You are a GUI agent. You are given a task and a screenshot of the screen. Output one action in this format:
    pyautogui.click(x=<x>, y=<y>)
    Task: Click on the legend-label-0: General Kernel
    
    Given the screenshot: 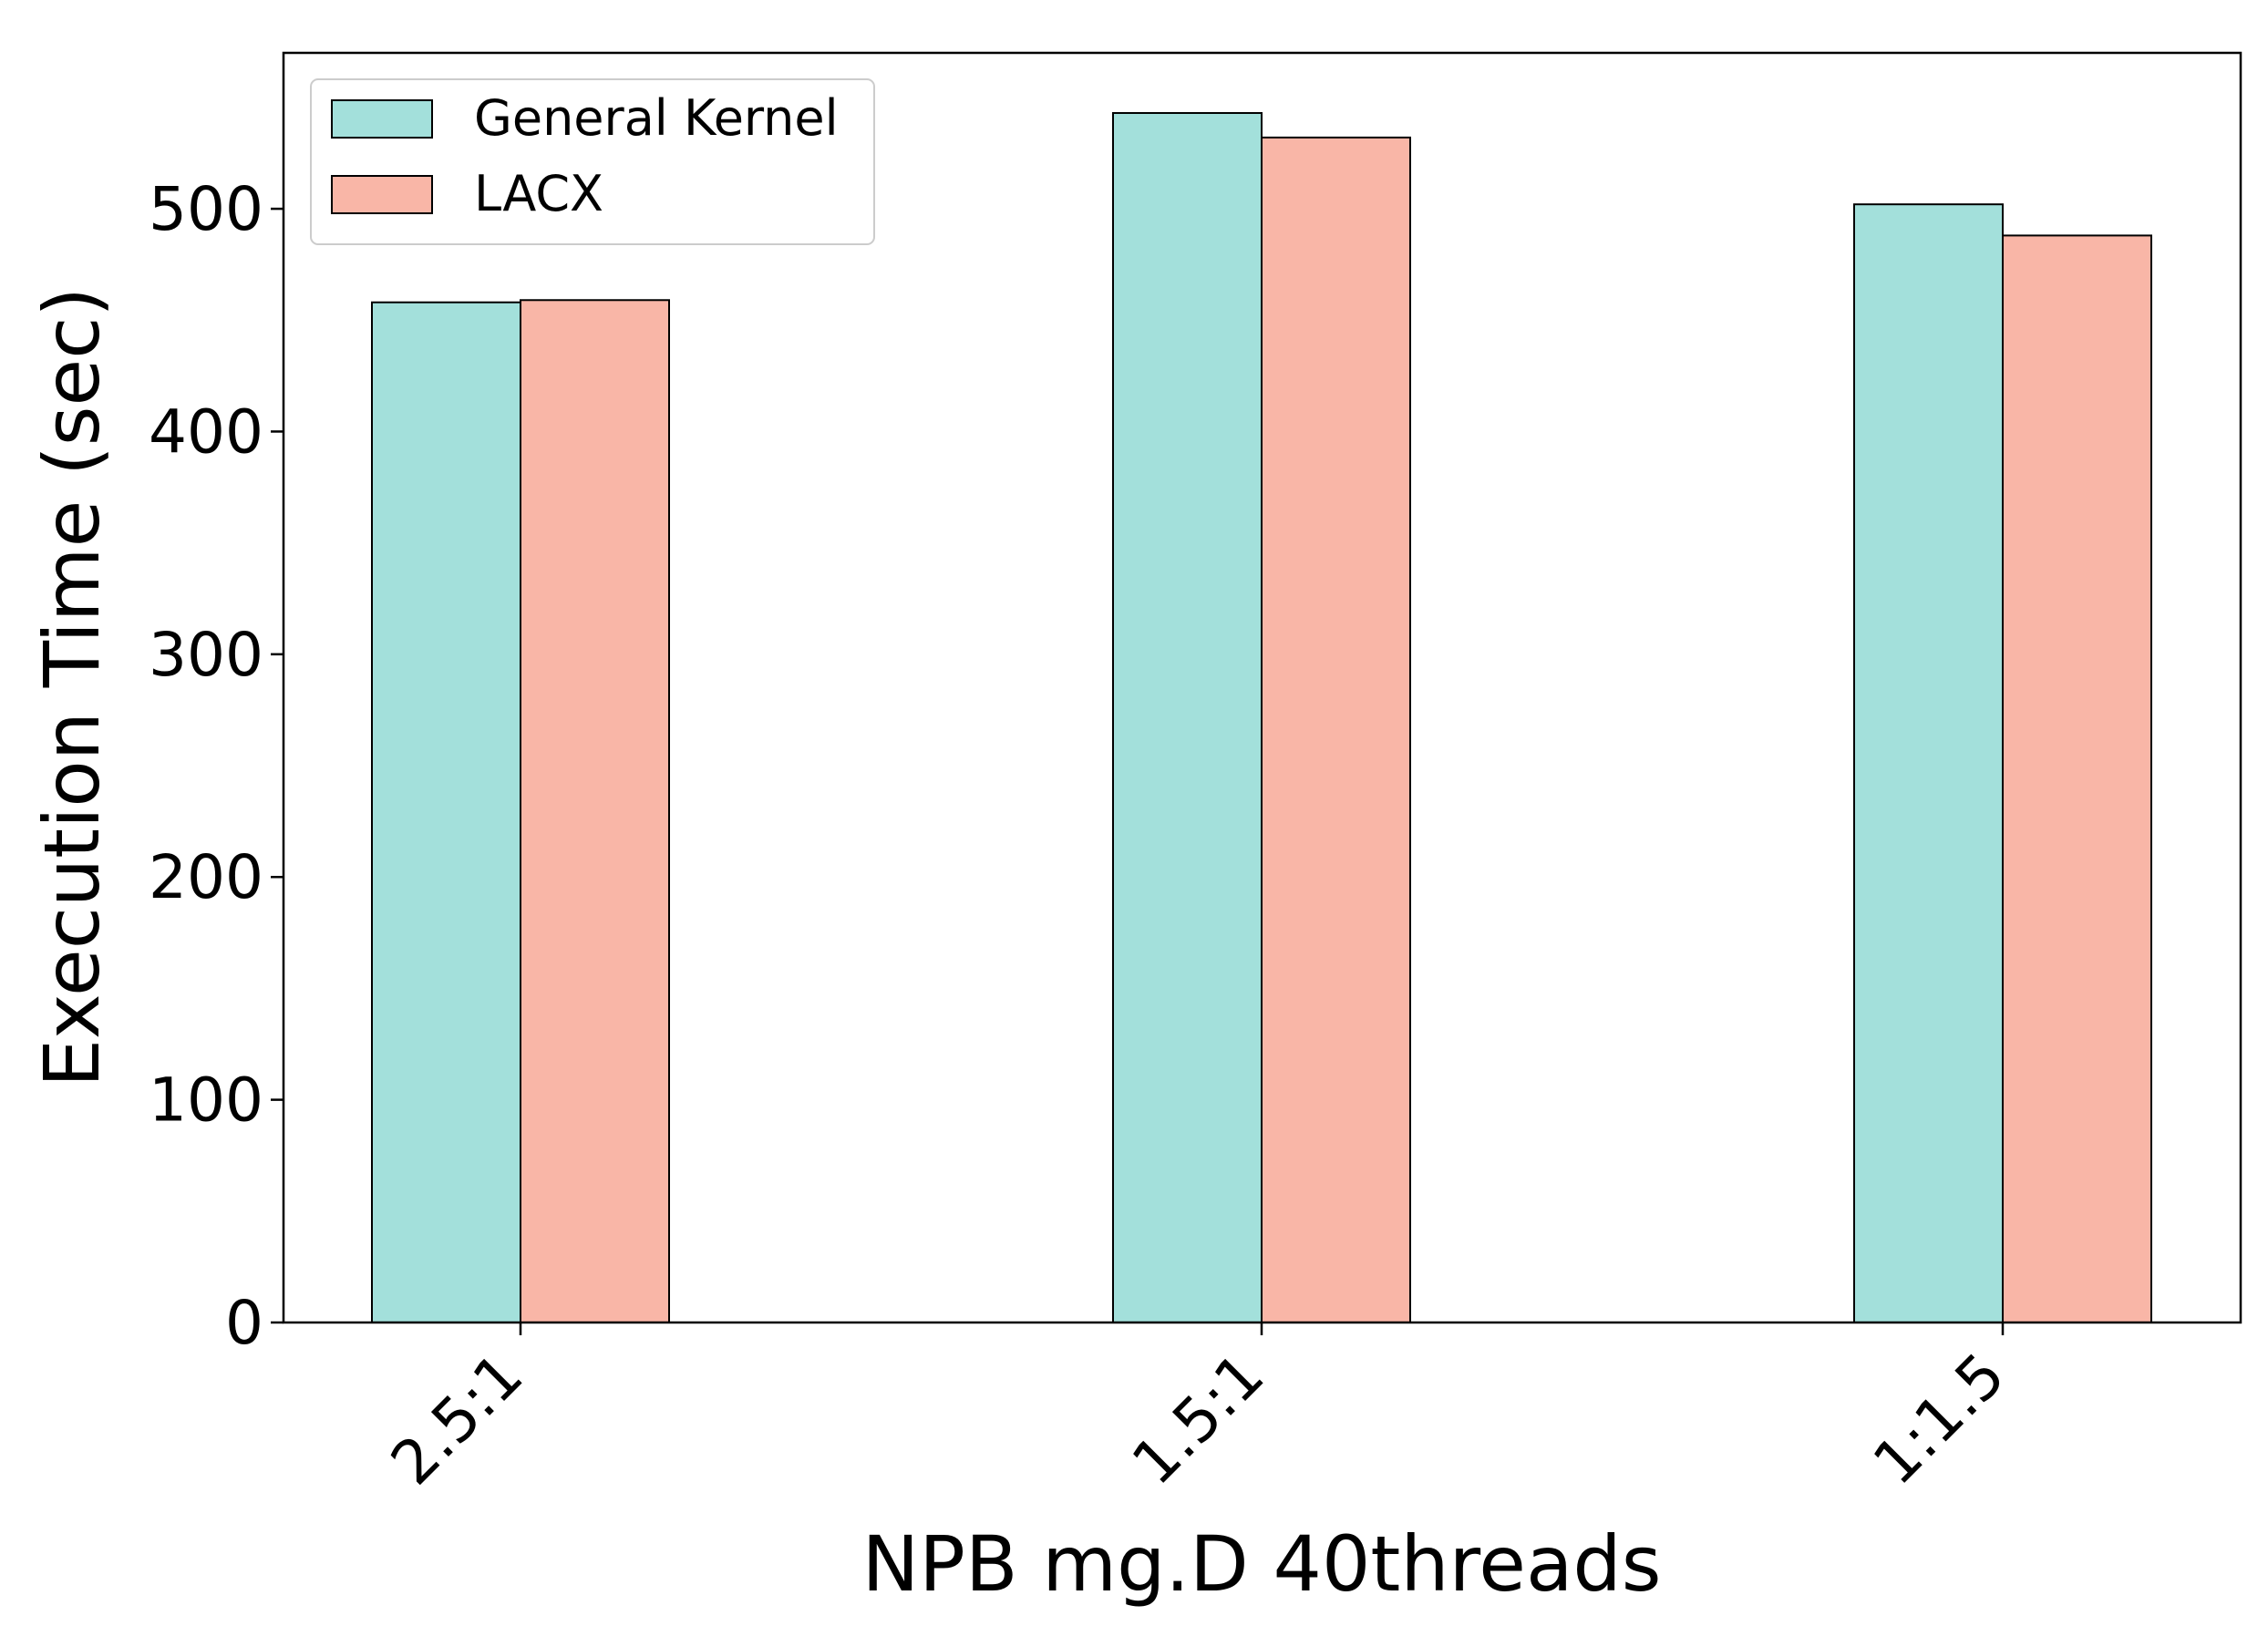 What is the action you would take?
    pyautogui.click(x=656, y=118)
    